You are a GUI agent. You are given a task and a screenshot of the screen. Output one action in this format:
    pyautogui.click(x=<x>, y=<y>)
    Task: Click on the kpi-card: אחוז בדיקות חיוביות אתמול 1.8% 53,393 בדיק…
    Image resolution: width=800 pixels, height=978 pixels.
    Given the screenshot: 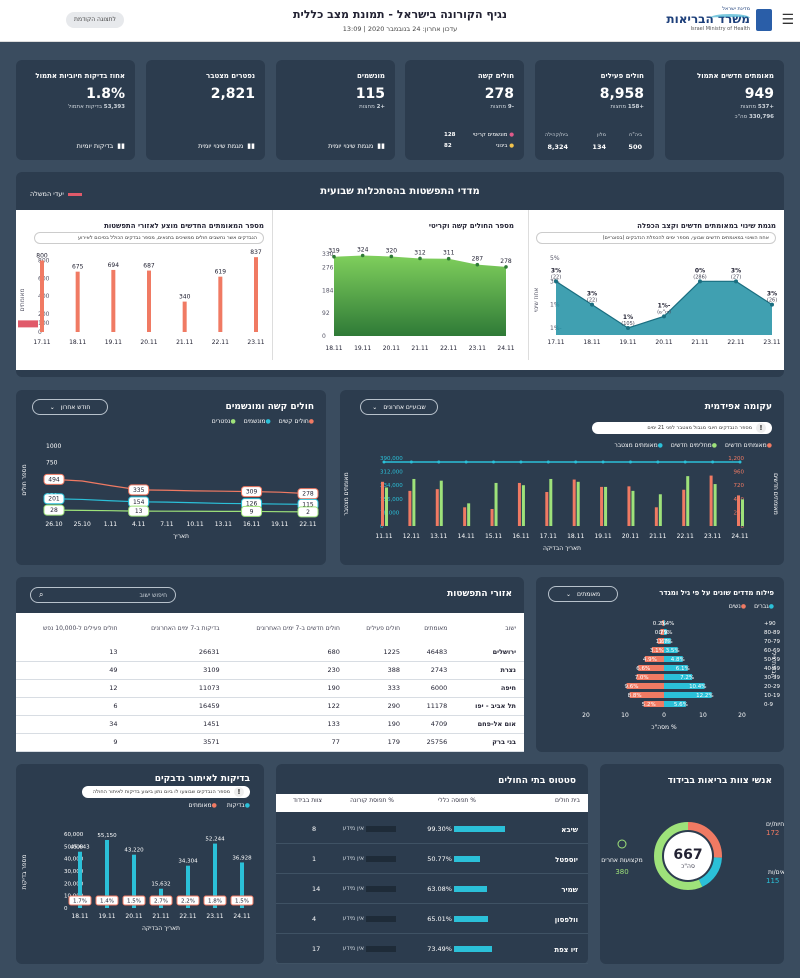 What is the action you would take?
    pyautogui.click(x=75, y=110)
    